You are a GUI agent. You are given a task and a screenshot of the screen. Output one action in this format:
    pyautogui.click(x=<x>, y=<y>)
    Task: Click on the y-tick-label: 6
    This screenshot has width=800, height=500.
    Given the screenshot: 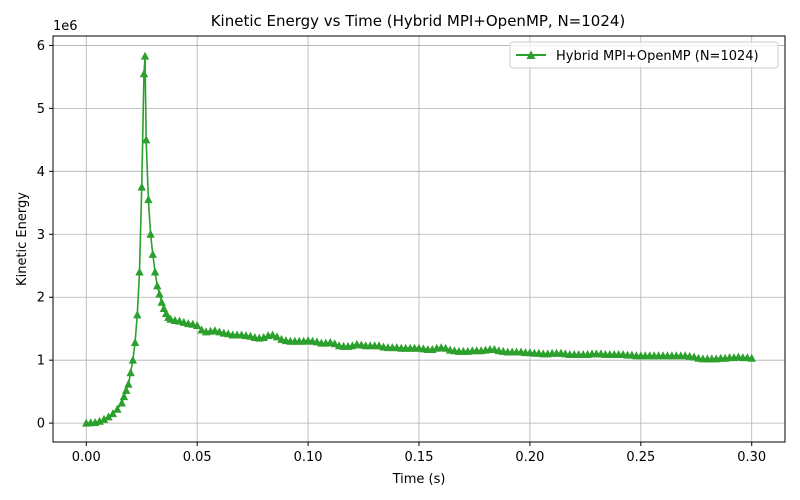 What is the action you would take?
    pyautogui.click(x=41, y=46)
    